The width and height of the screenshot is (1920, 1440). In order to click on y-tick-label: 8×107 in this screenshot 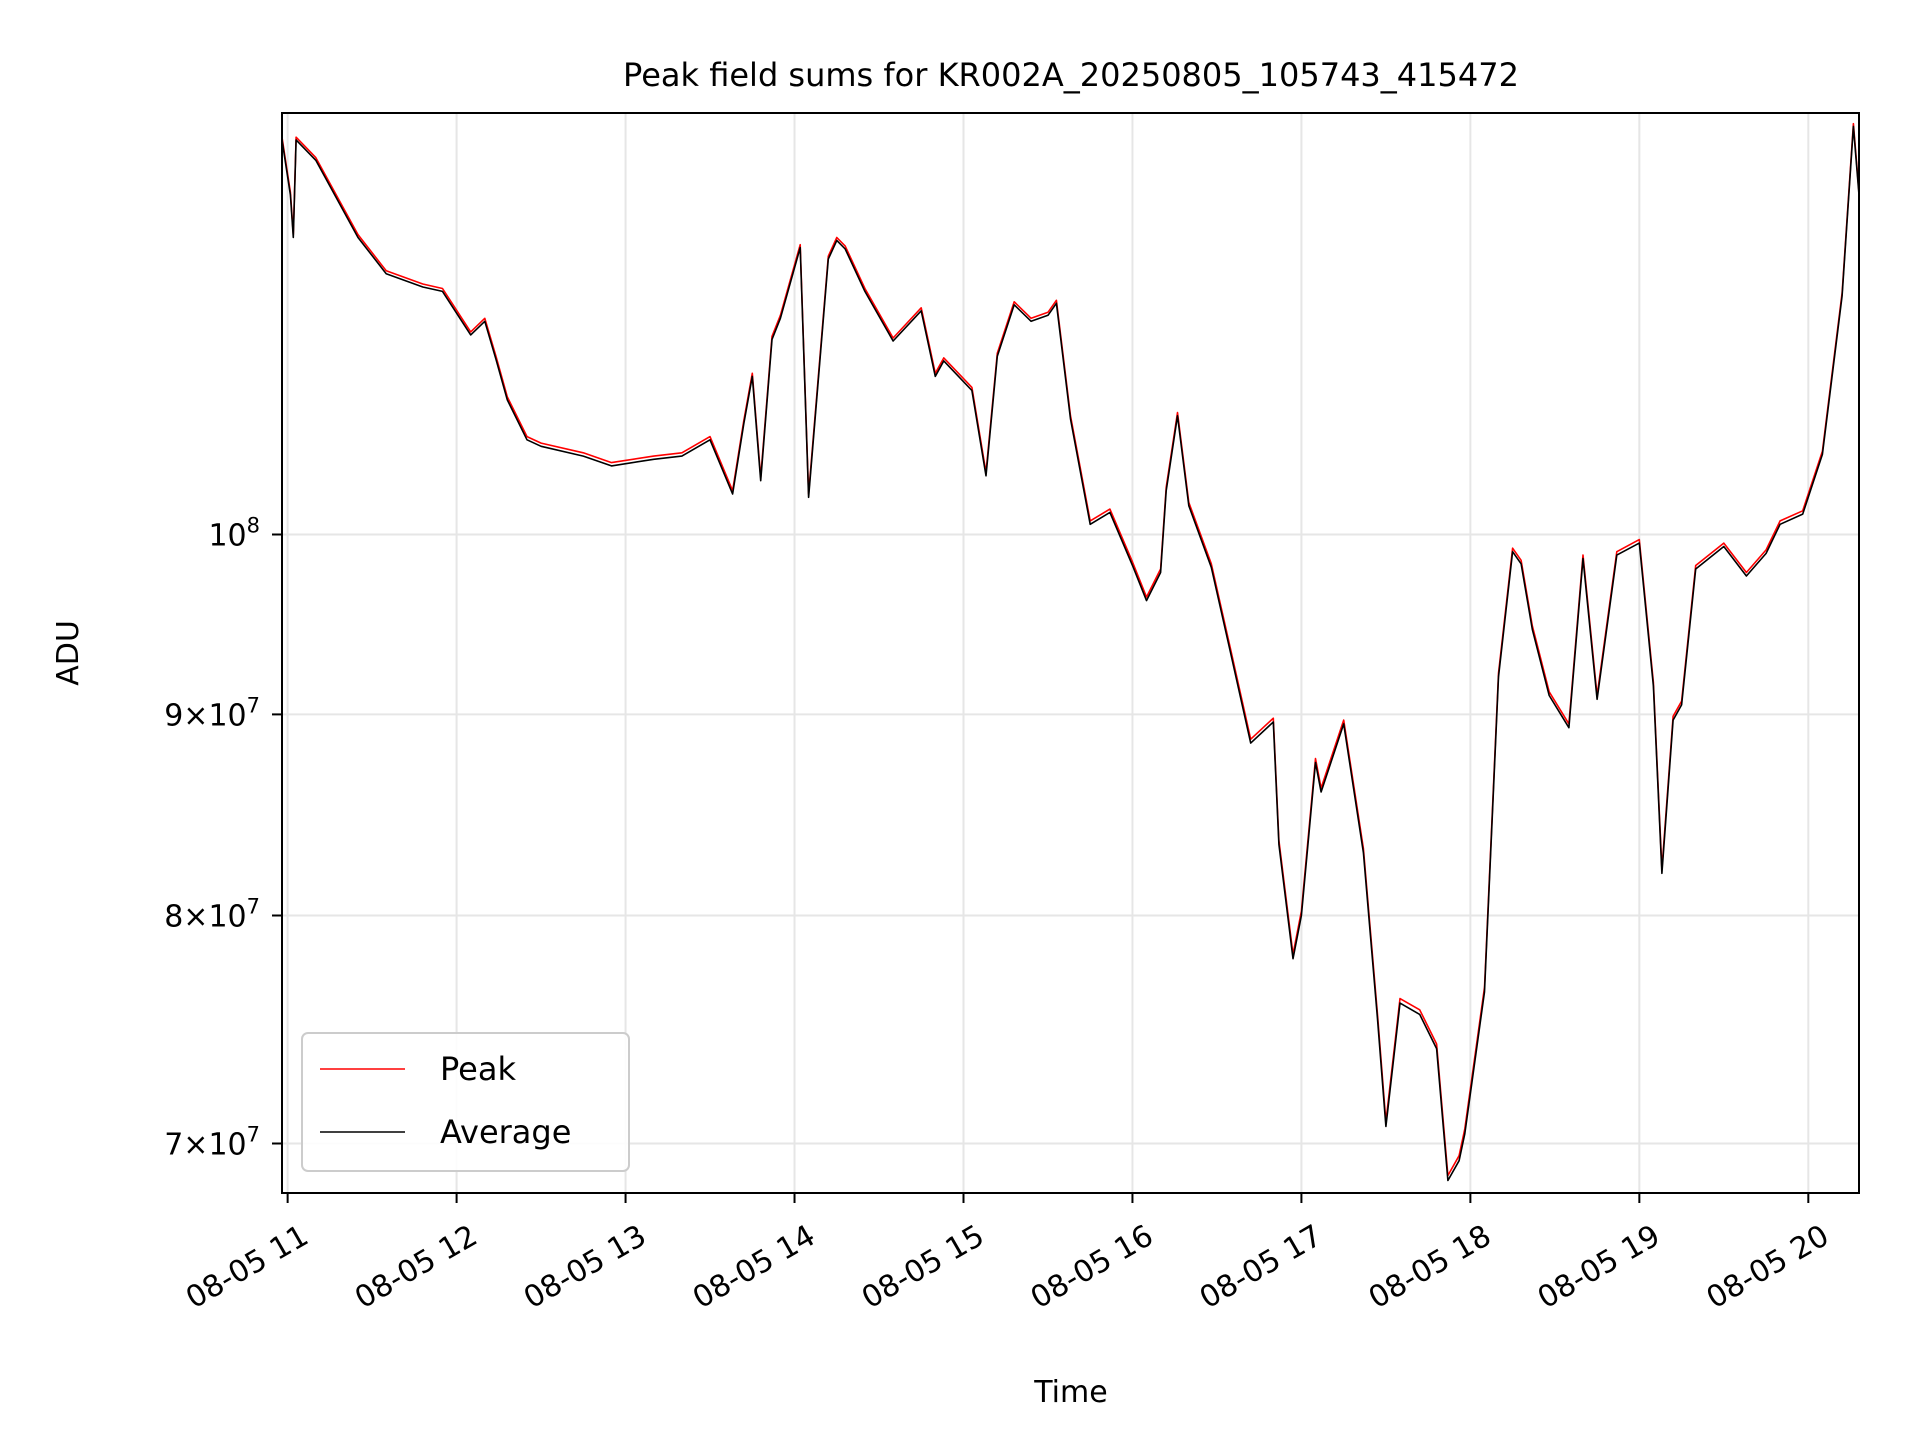, I will do `click(212, 915)`.